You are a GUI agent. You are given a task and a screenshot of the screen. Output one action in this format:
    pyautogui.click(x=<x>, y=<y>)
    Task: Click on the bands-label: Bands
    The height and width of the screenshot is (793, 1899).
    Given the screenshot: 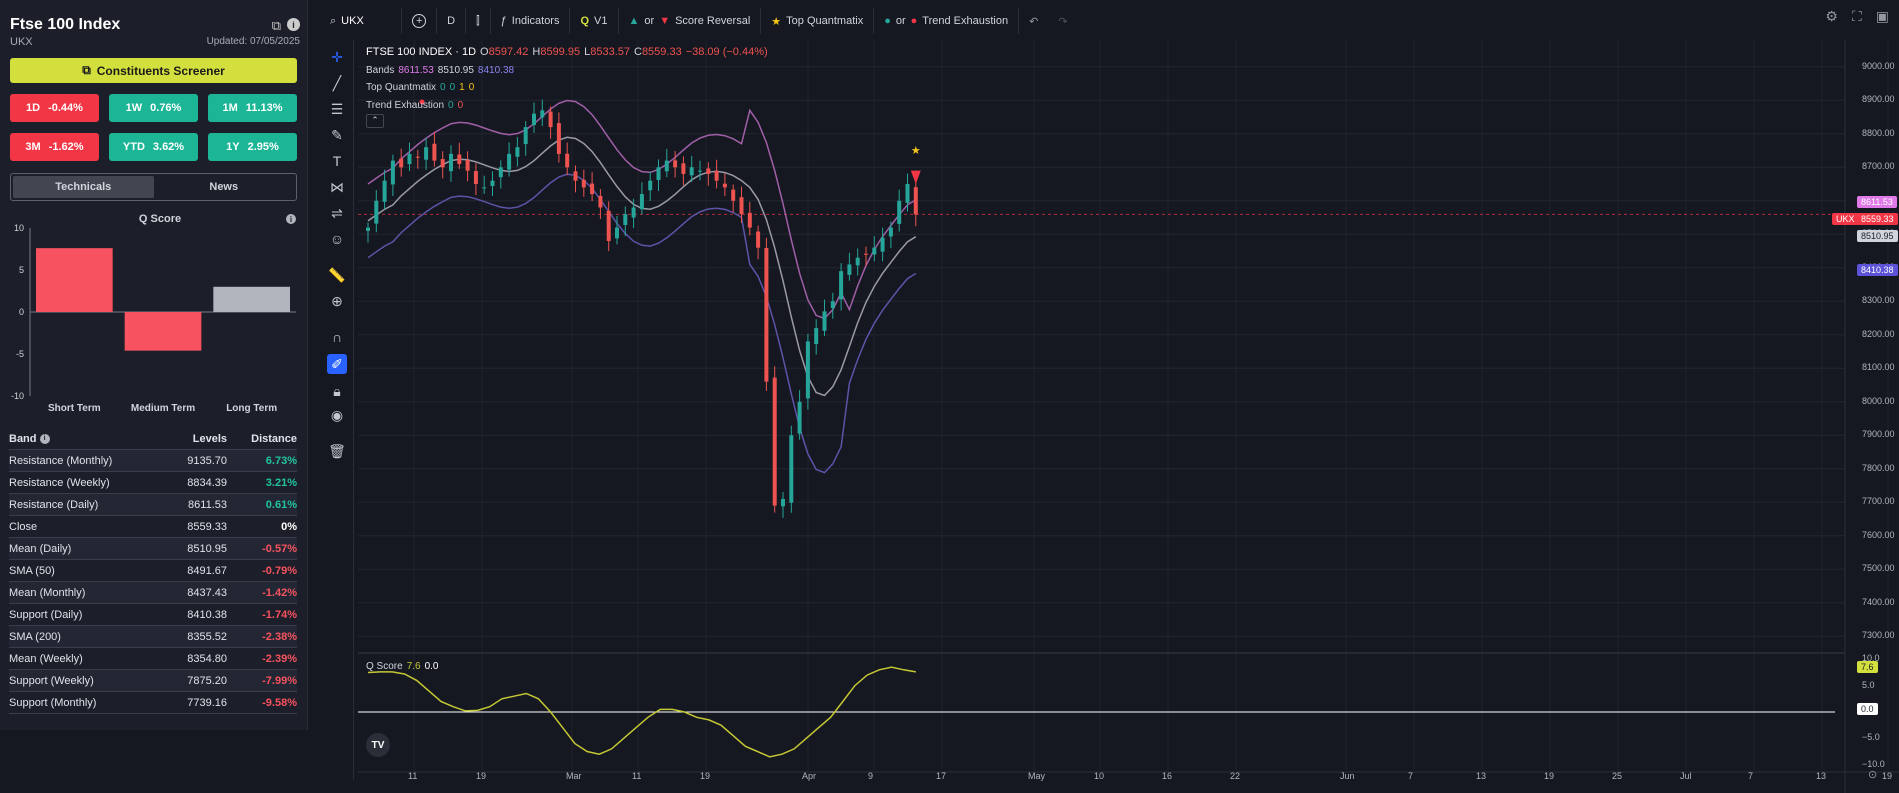 What is the action you would take?
    pyautogui.click(x=380, y=70)
    